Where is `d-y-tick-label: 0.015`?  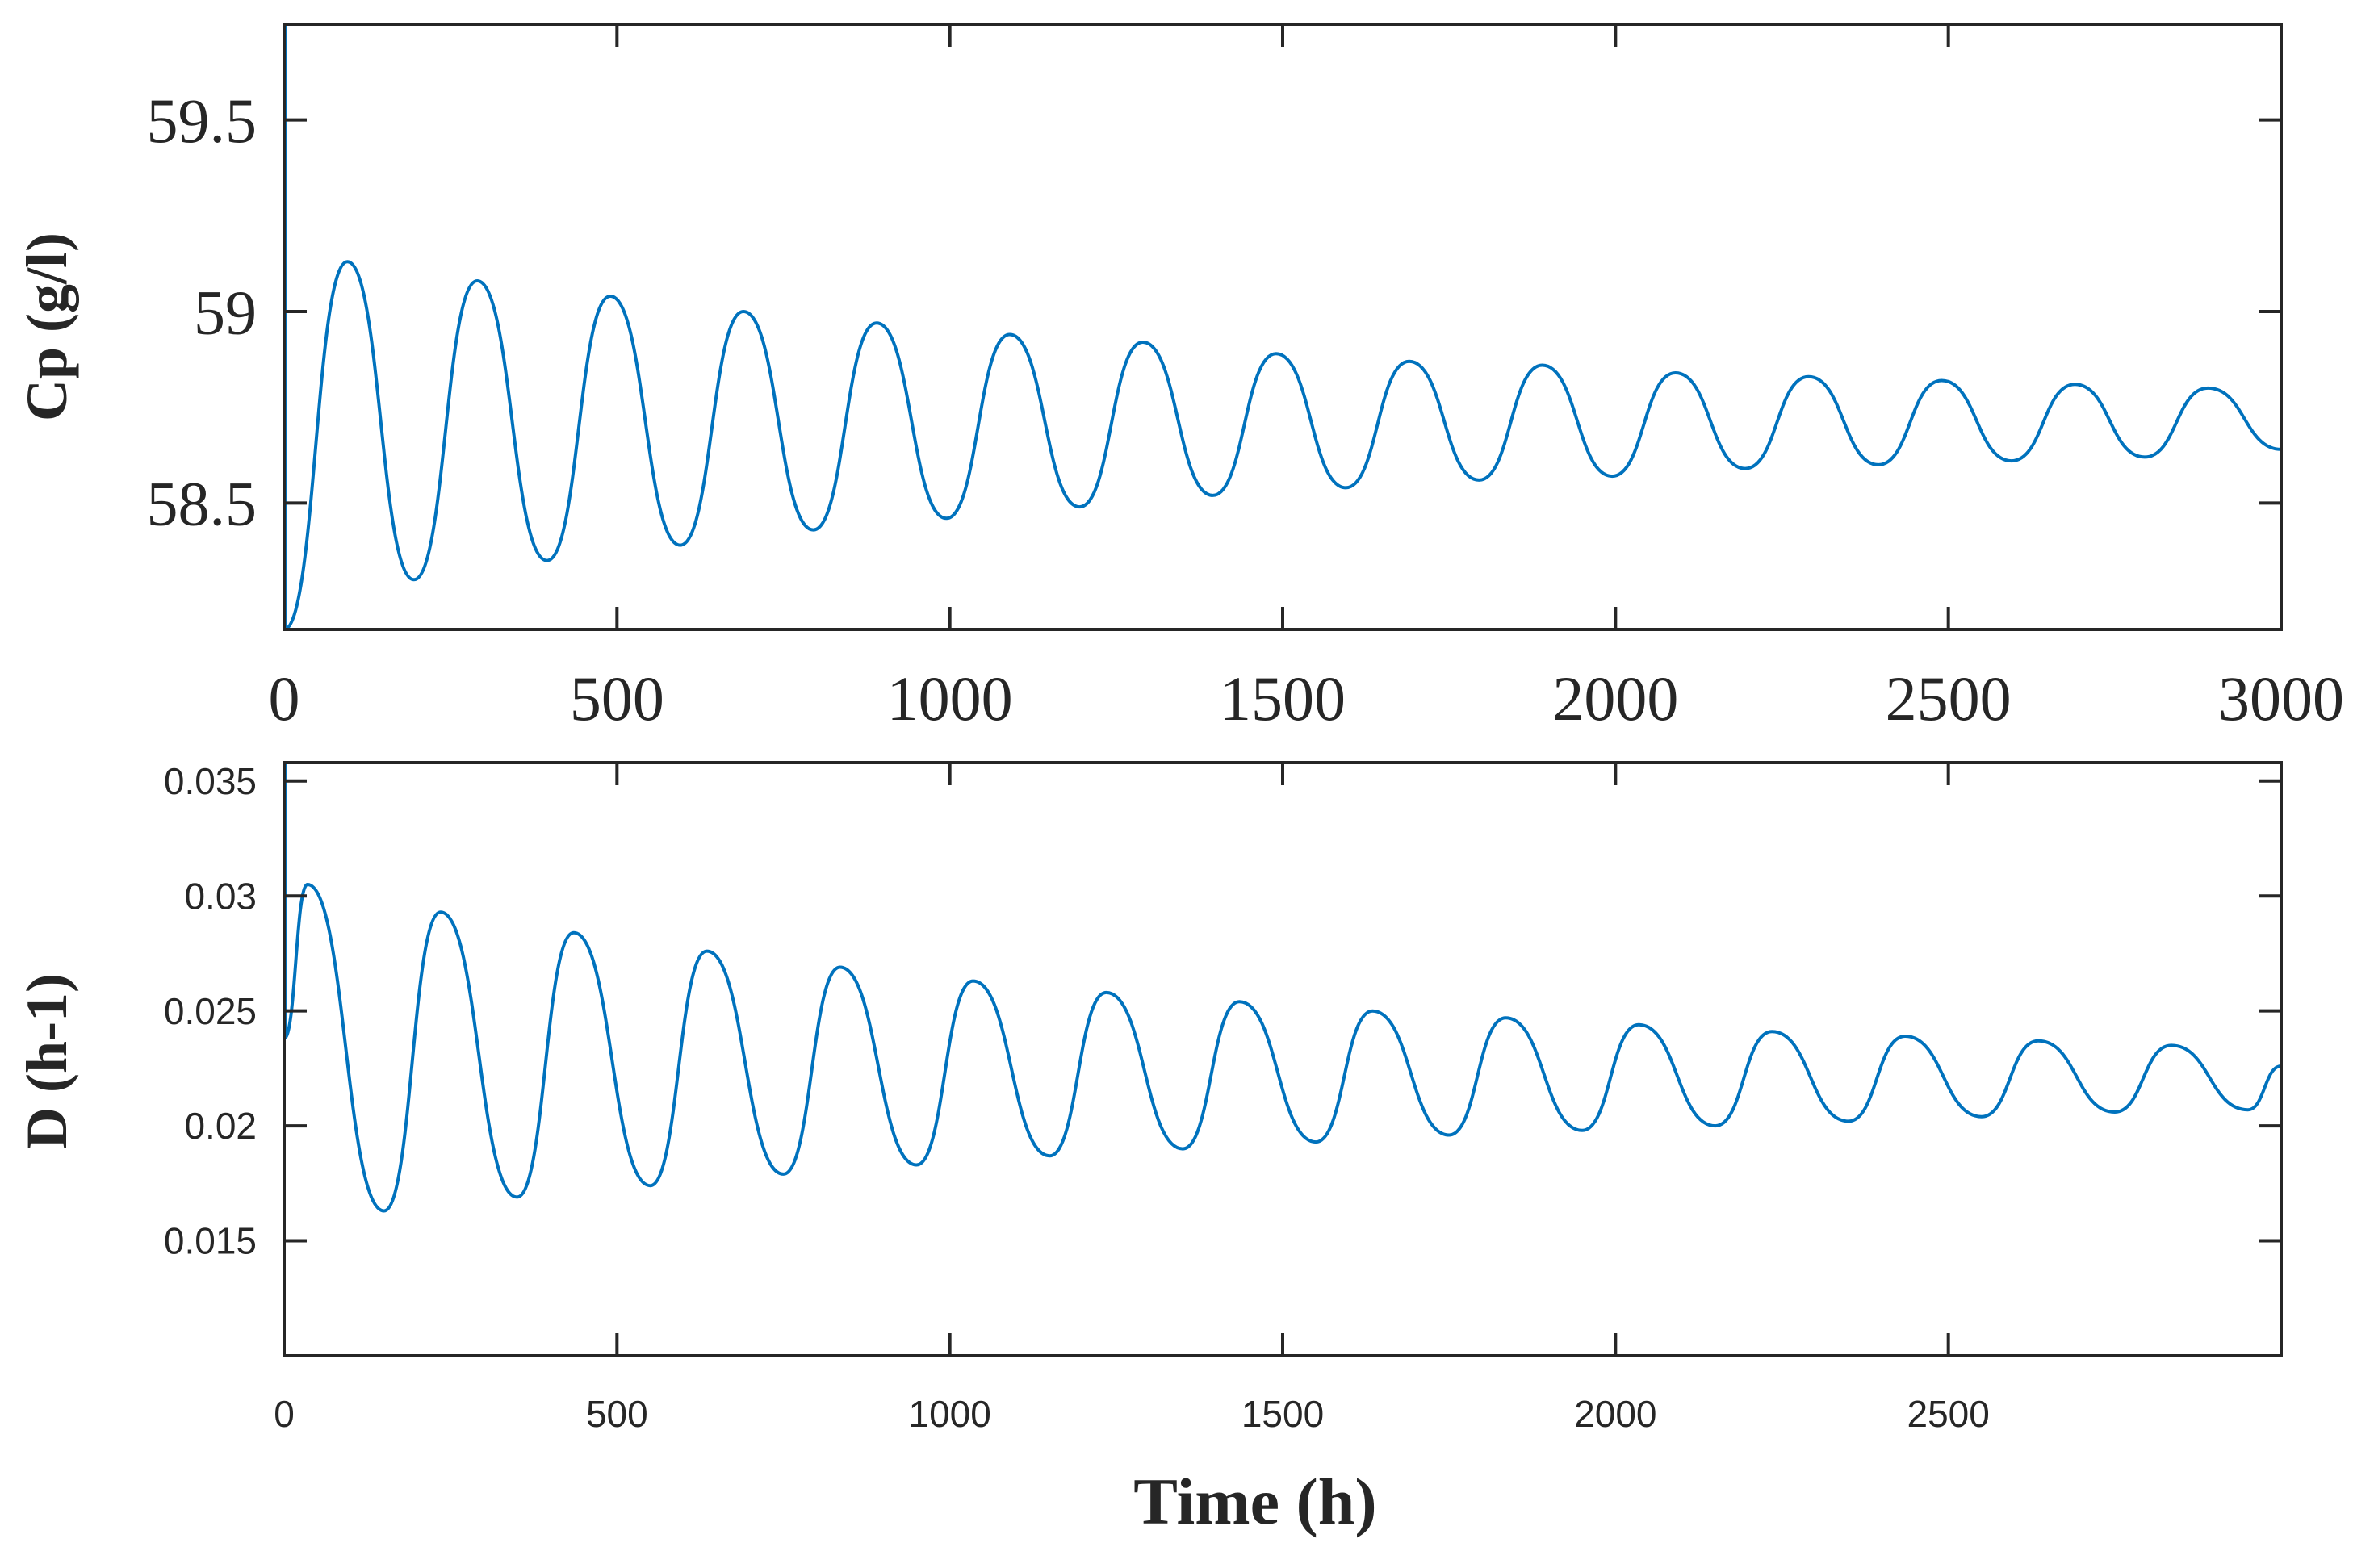 d-y-tick-label: 0.015 is located at coordinates (210, 1241).